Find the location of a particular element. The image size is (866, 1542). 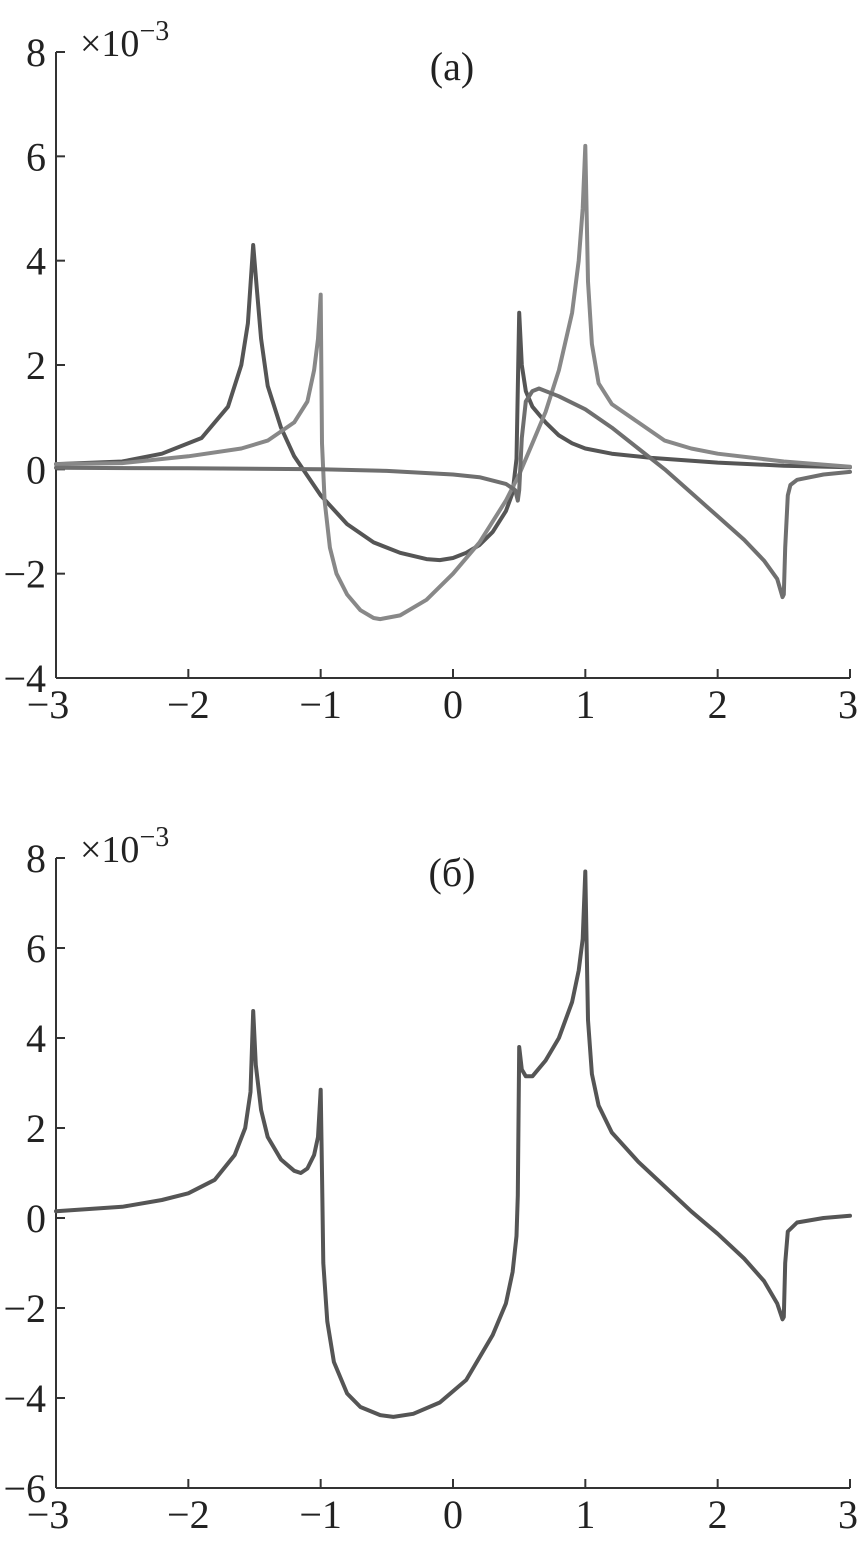

y-tick-label: −6 is located at coordinates (24, 1488).